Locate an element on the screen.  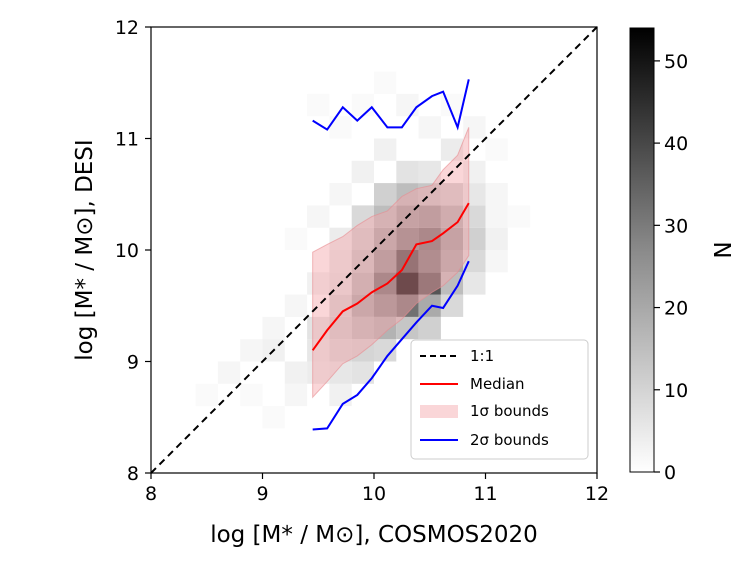
legend-1sigma-label: 1σ bounds is located at coordinates (509, 411).